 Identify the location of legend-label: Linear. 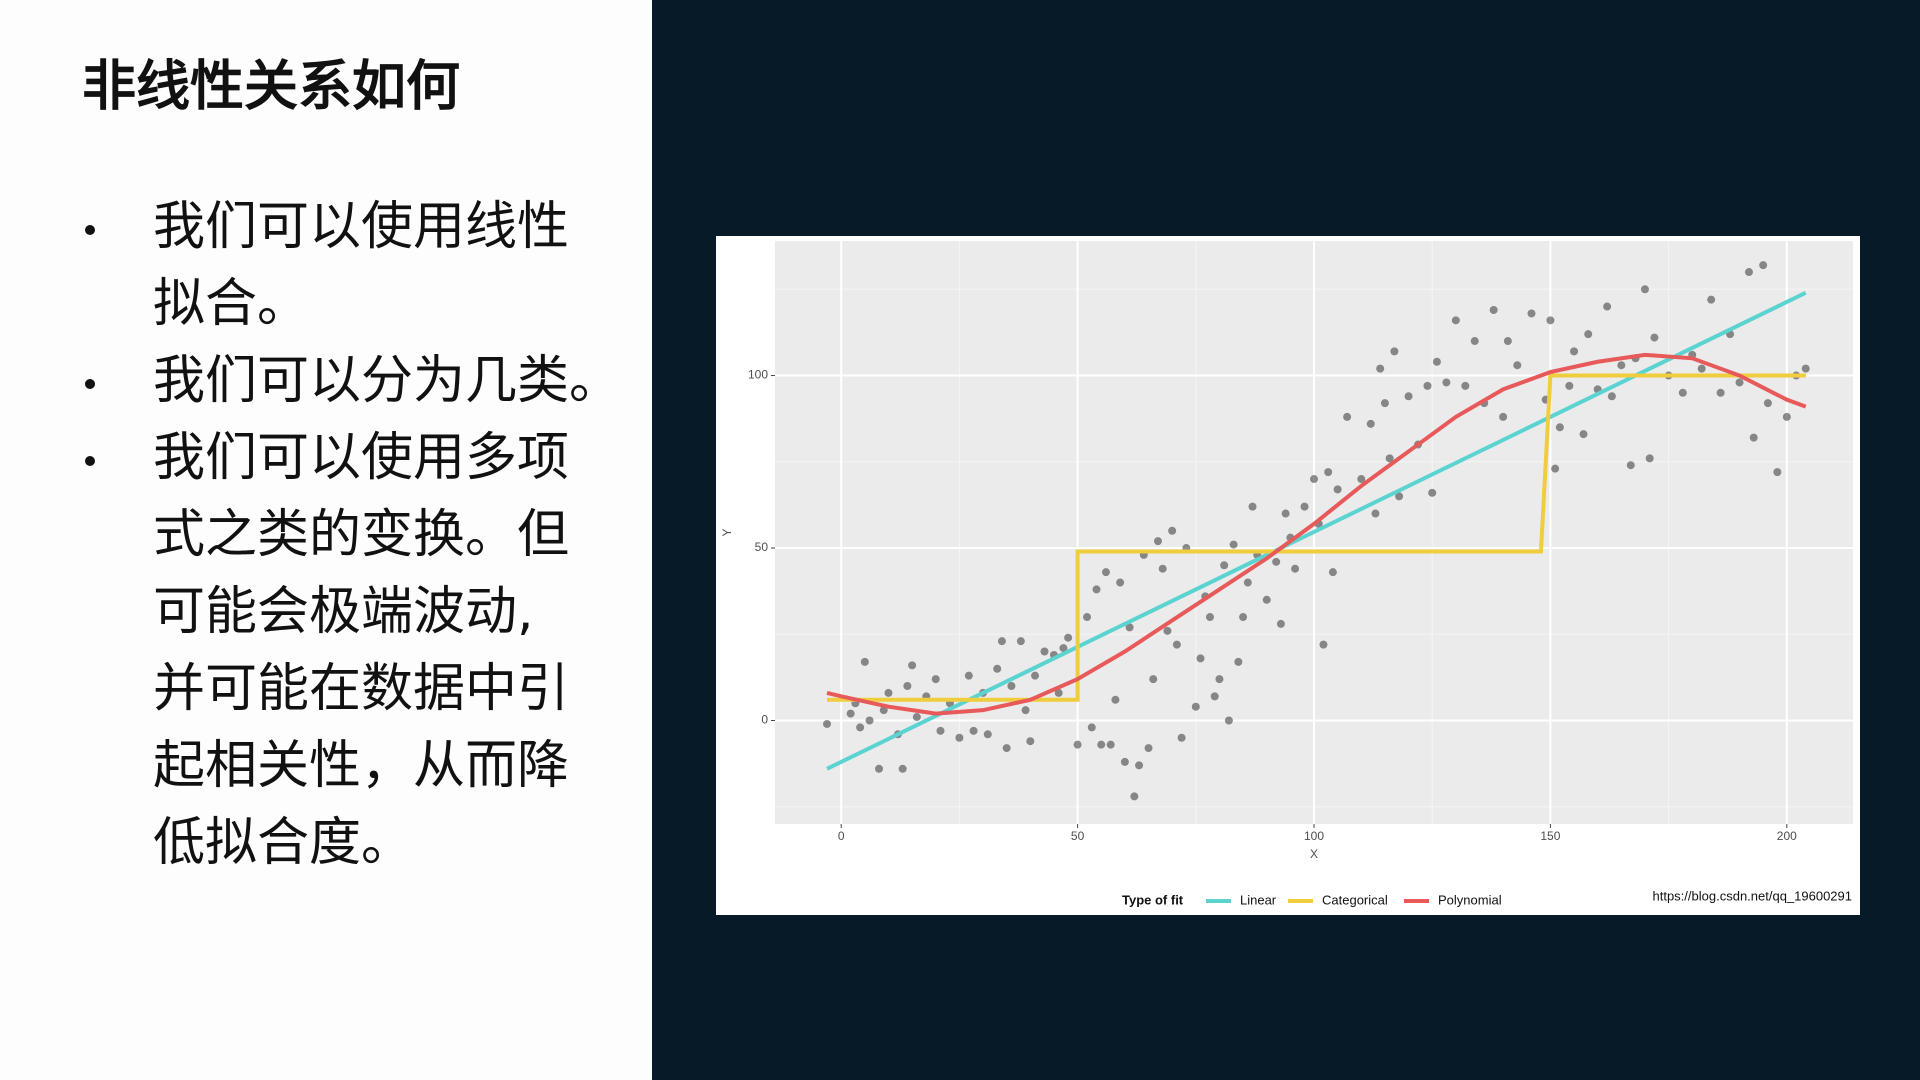
(1258, 899).